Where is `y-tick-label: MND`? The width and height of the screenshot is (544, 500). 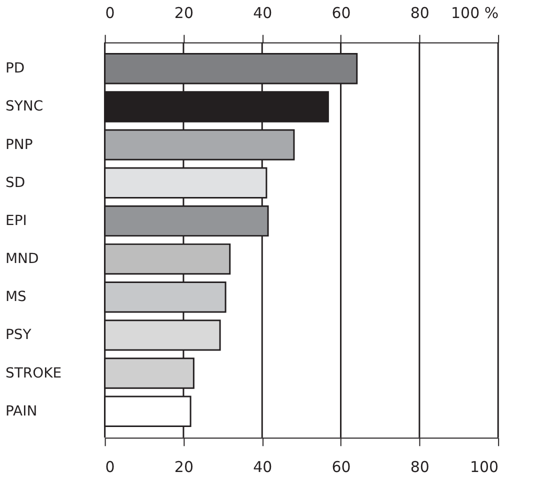
y-tick-label: MND is located at coordinates (22, 259).